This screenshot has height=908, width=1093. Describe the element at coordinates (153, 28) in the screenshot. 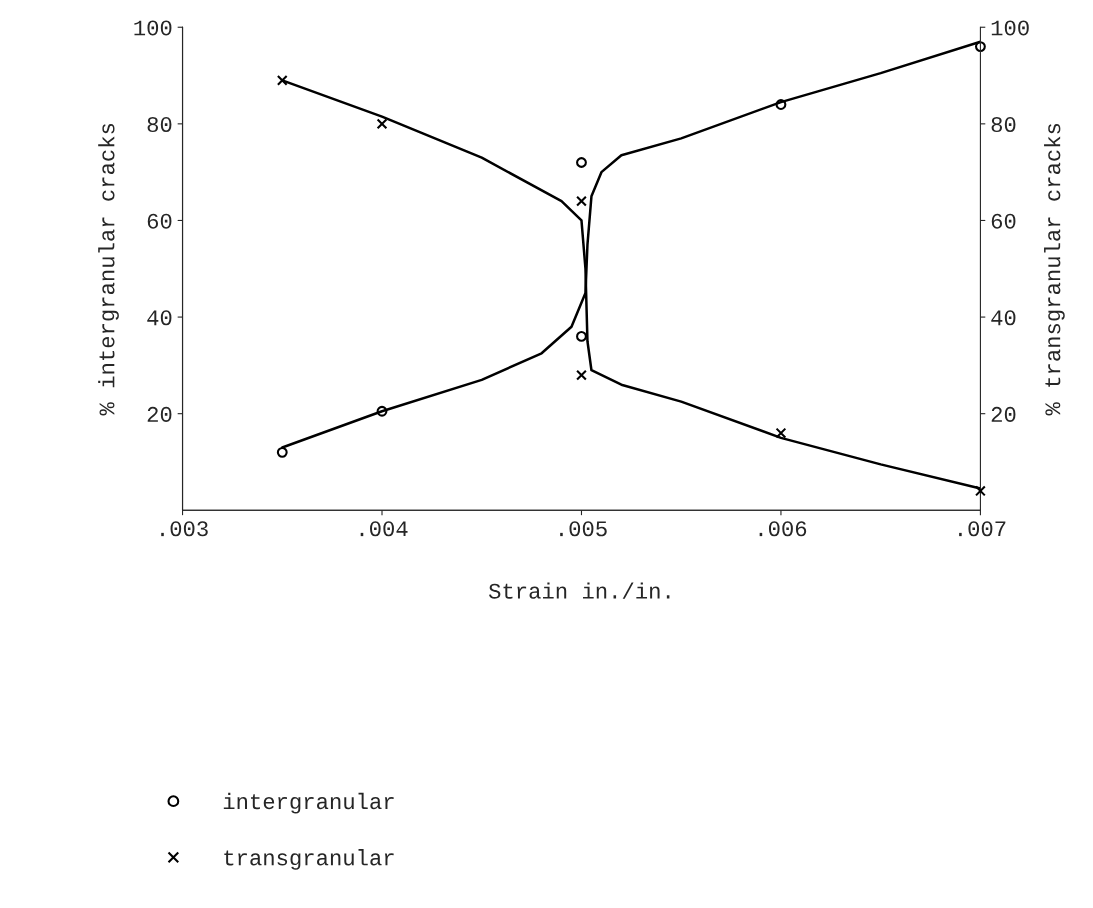

I see `y-tick-label: 100` at that location.